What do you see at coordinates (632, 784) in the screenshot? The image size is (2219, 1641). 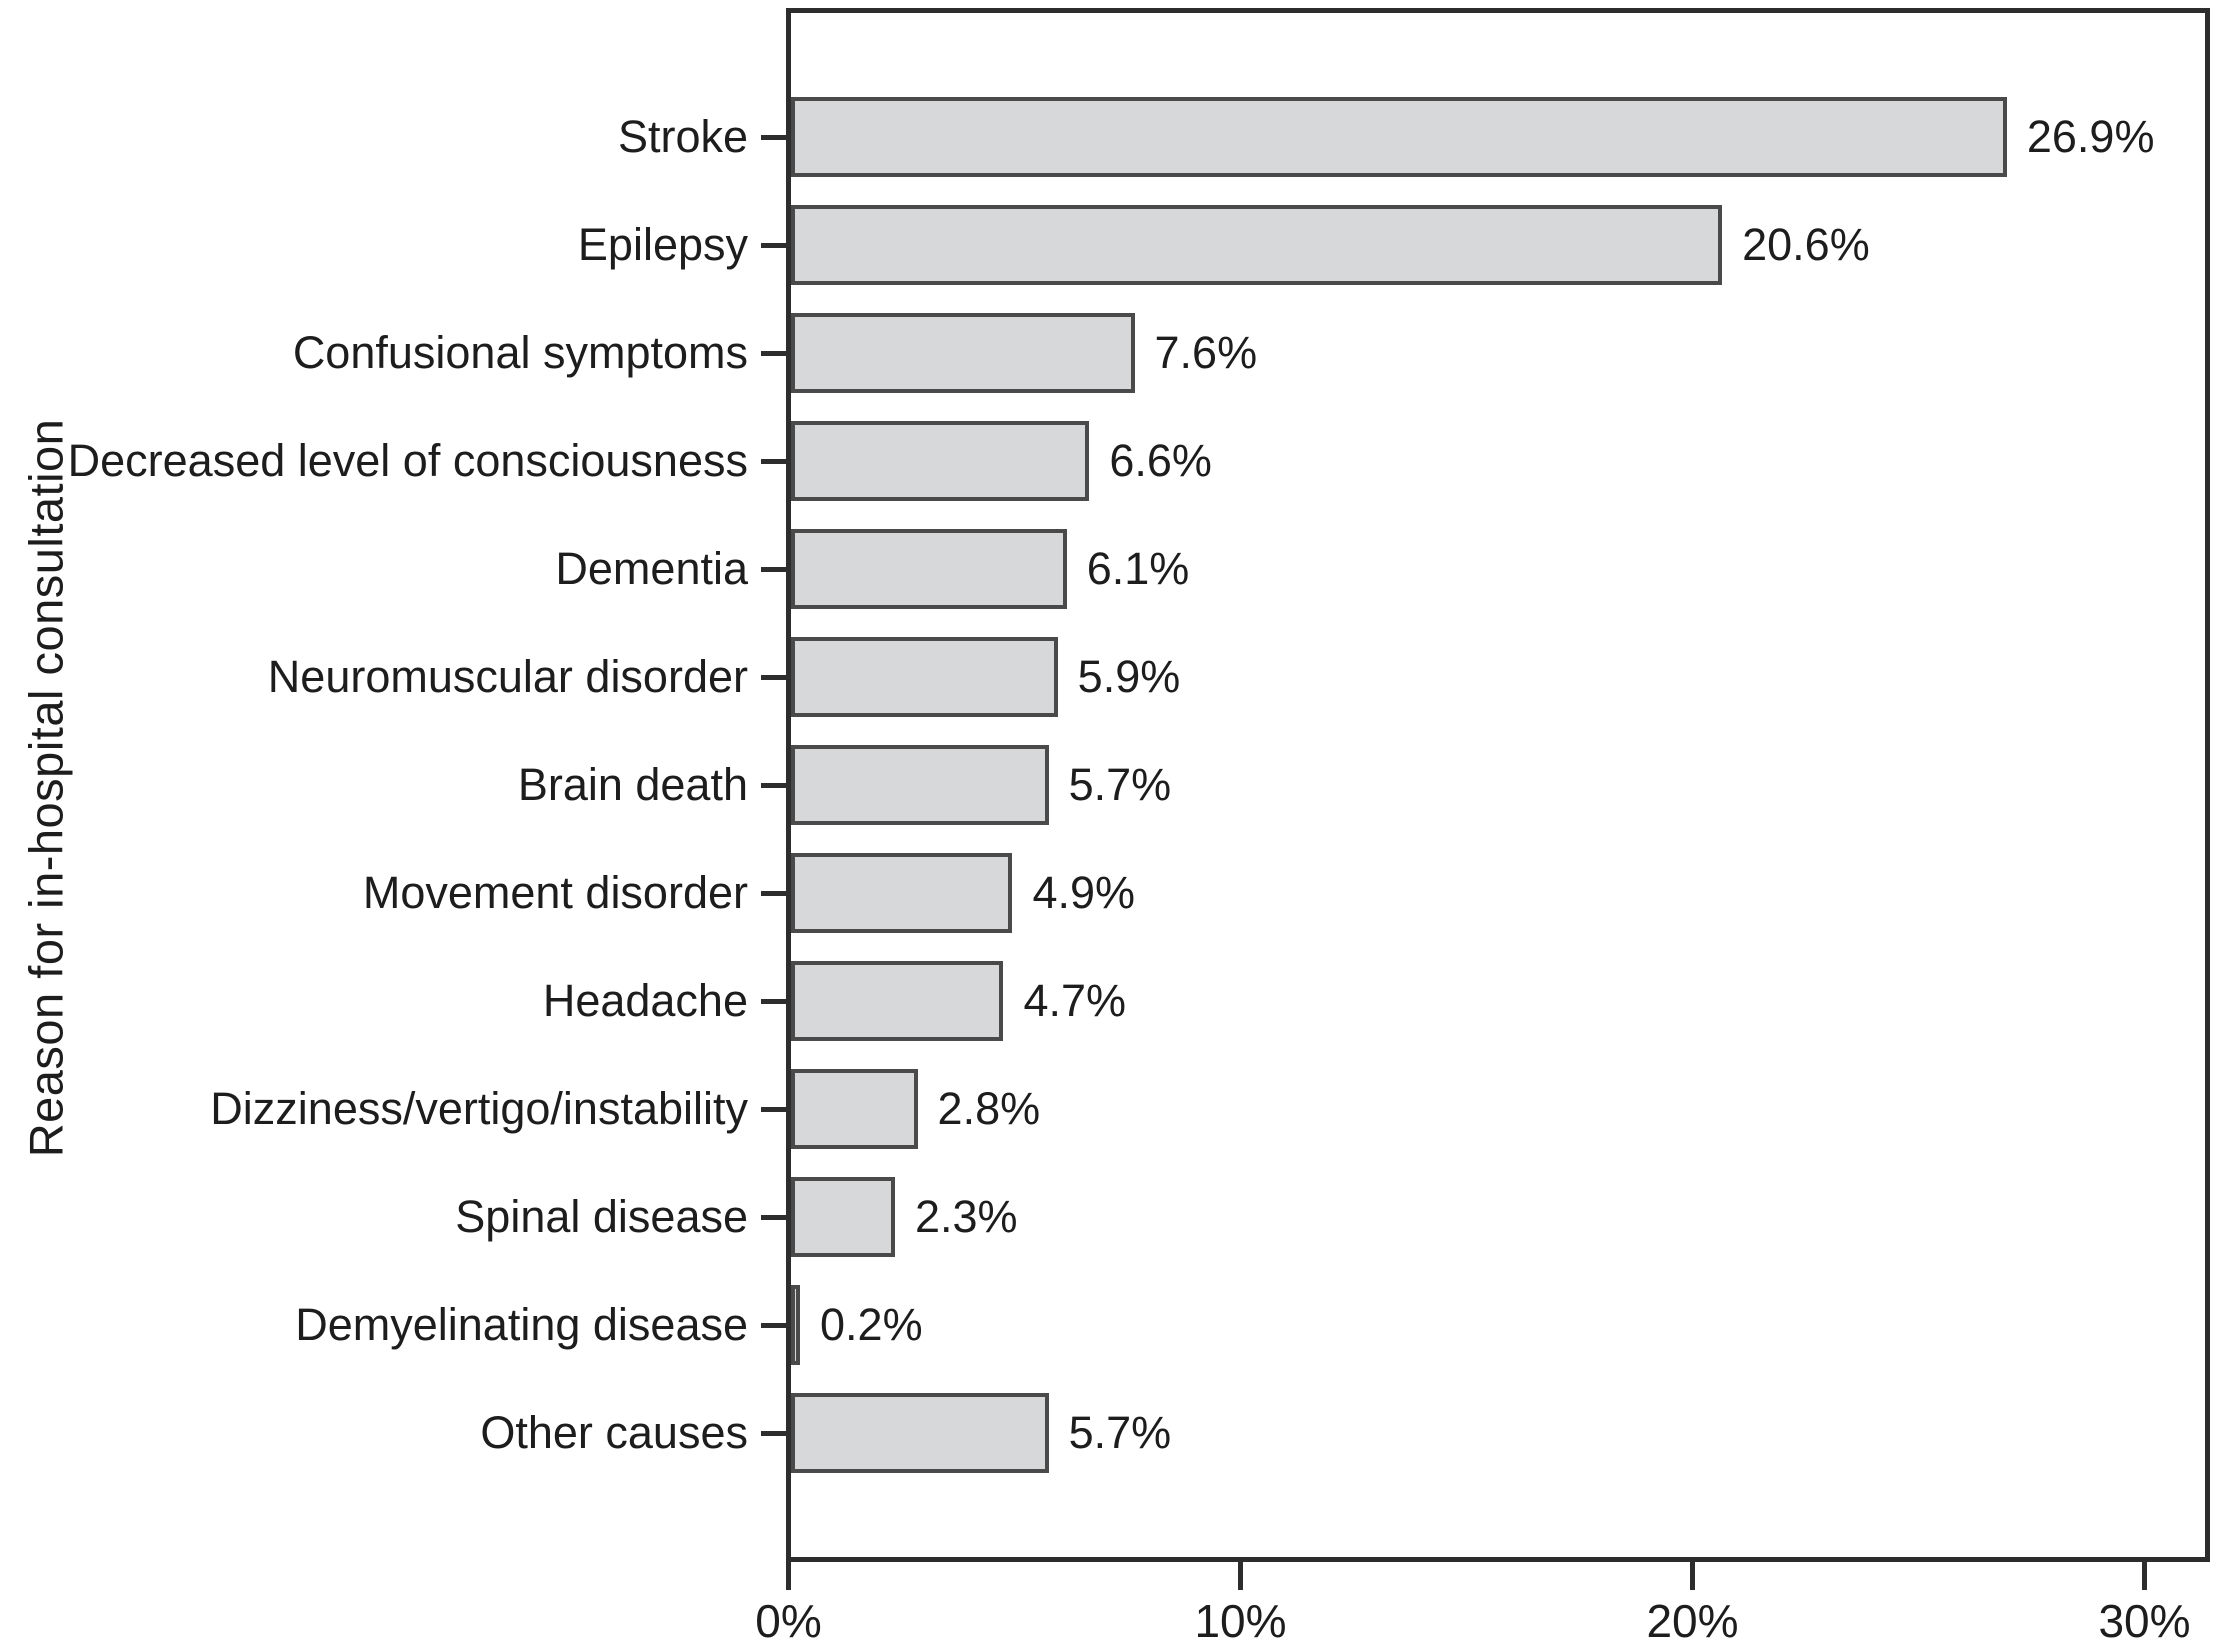 I see `category-label: Brain death` at bounding box center [632, 784].